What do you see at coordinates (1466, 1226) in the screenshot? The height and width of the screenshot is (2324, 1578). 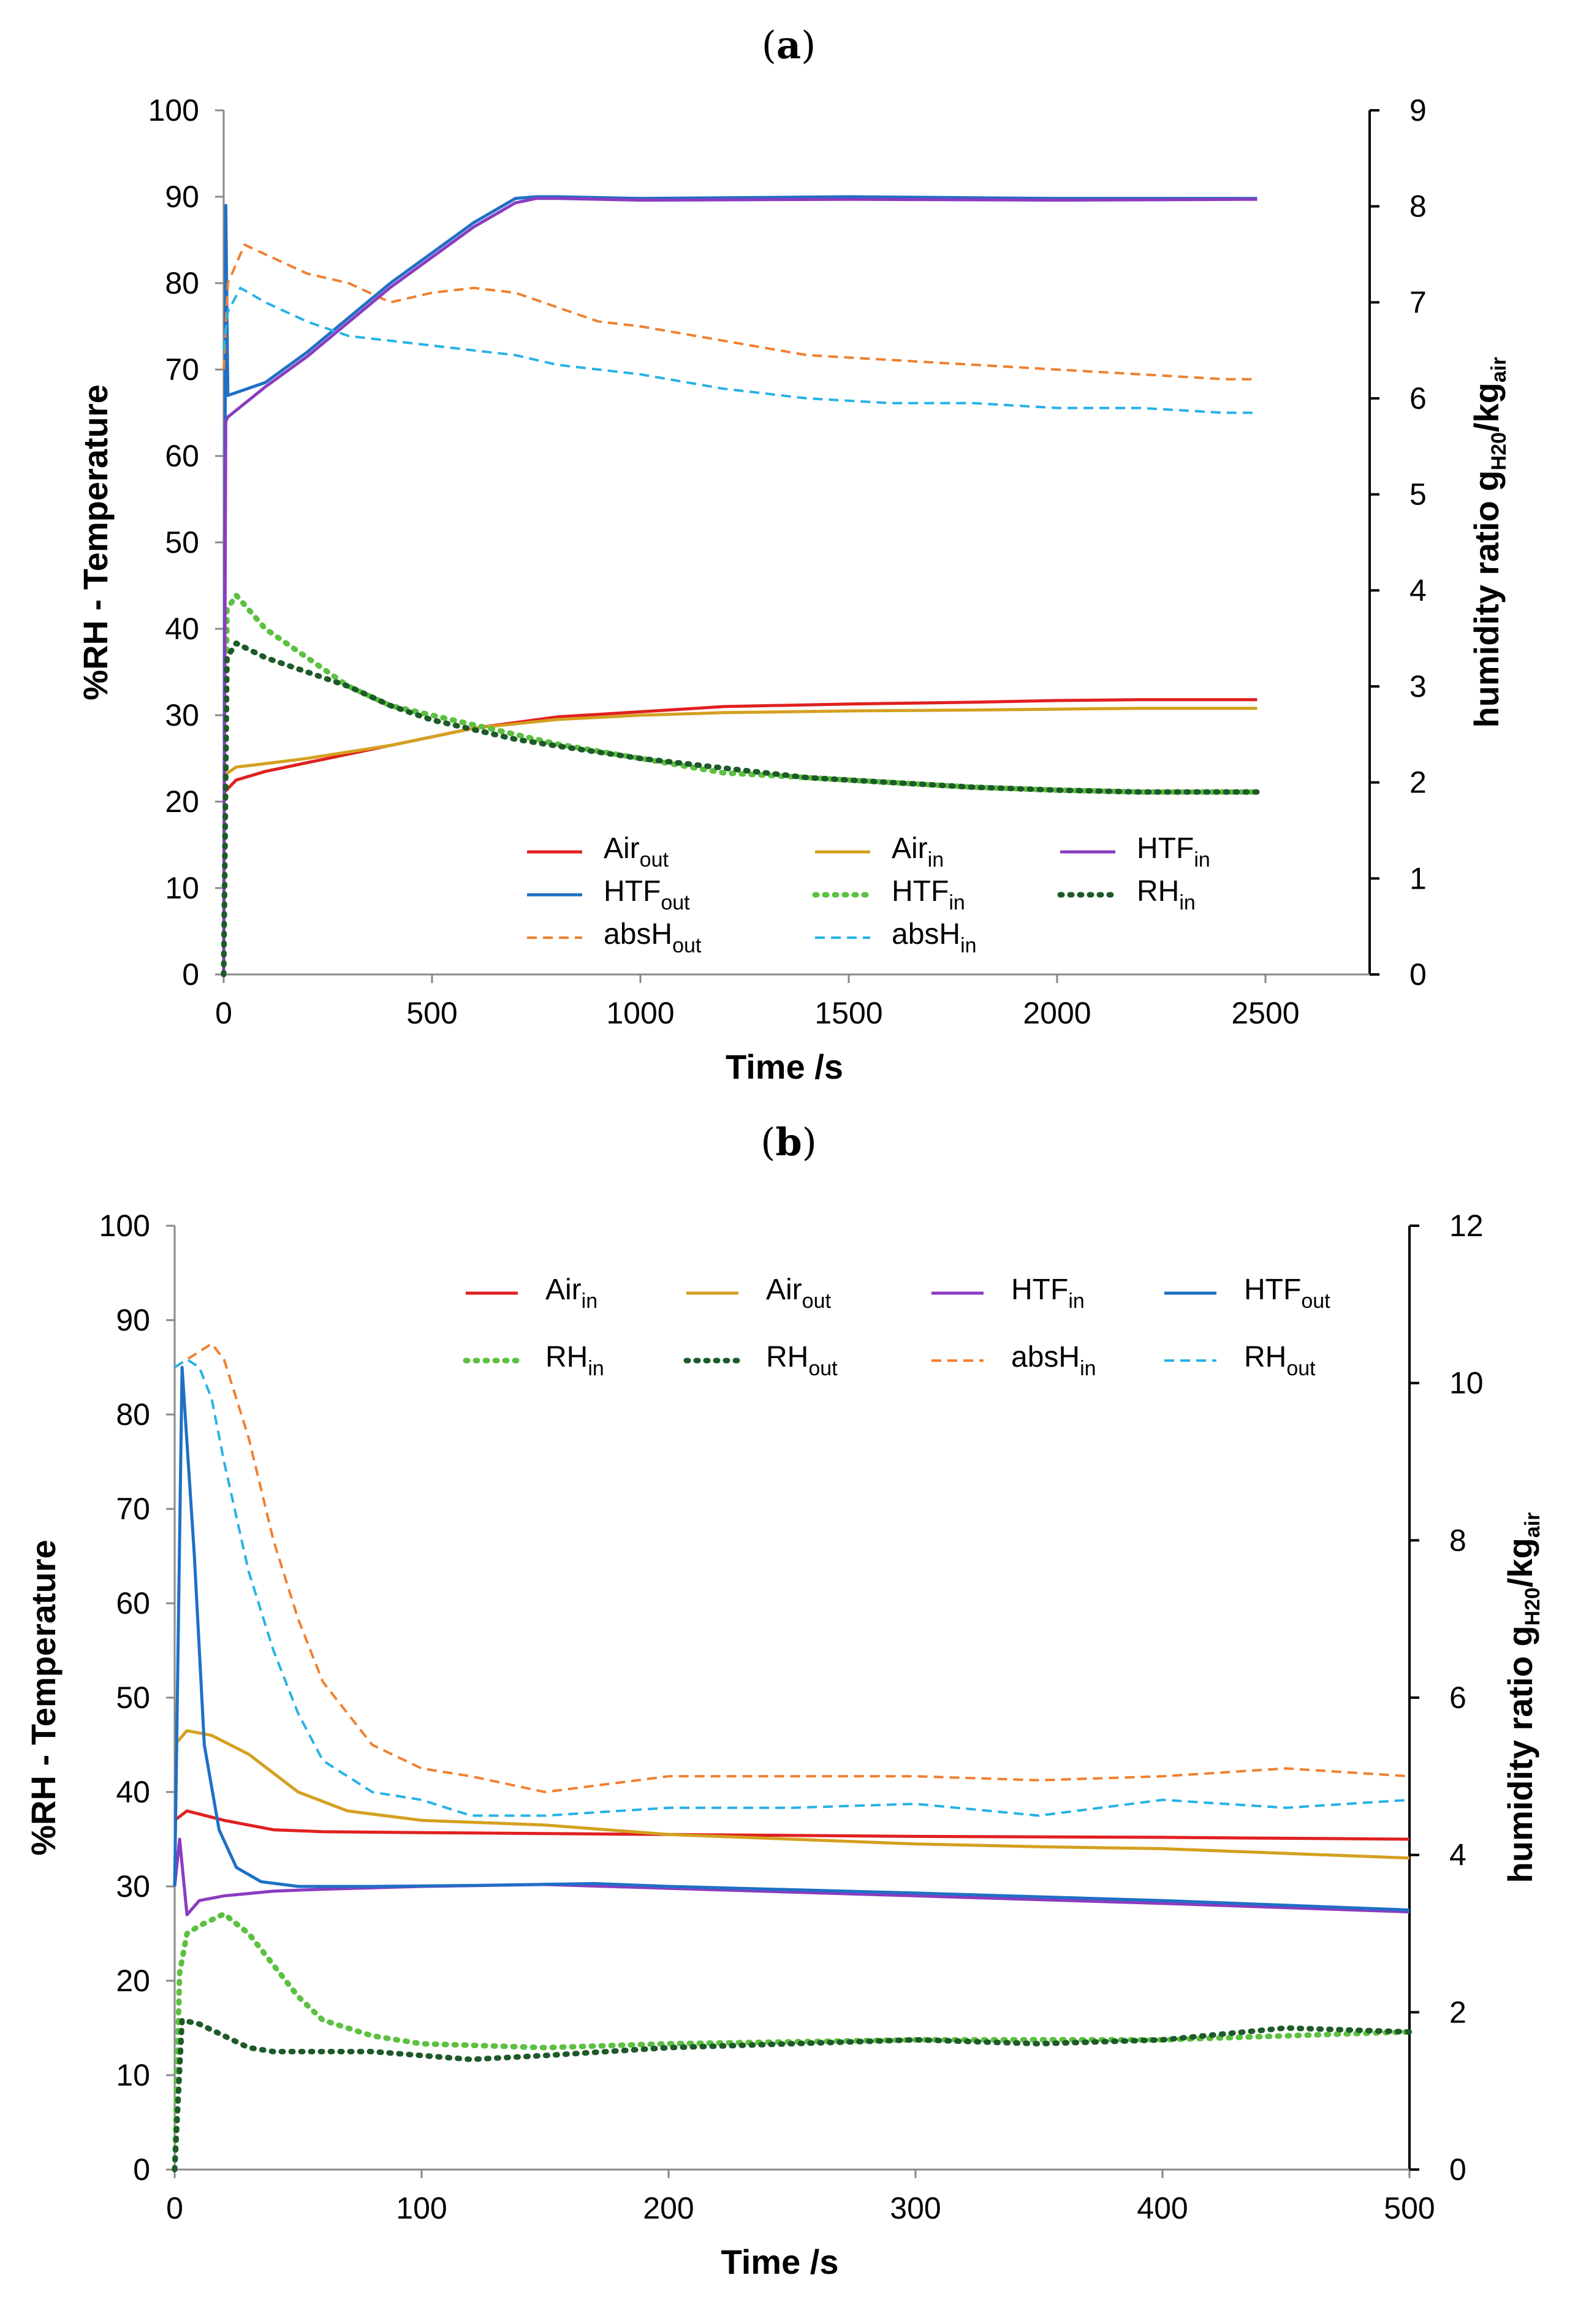 I see `y2-tick-label: 12` at bounding box center [1466, 1226].